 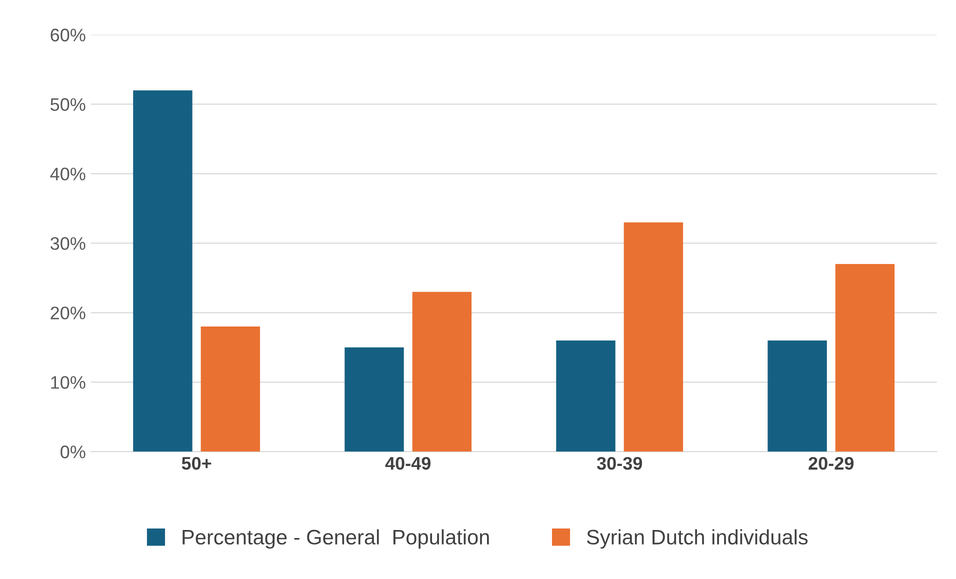 I want to click on y-tick-label: 50%, so click(x=68, y=104).